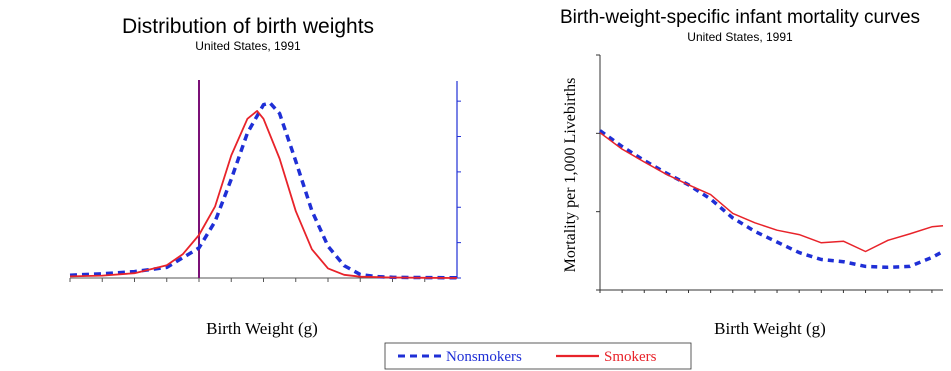 This screenshot has height=371, width=951. What do you see at coordinates (770, 328) in the screenshot?
I see `right-chart-xlabel: Birth Weight (g)` at bounding box center [770, 328].